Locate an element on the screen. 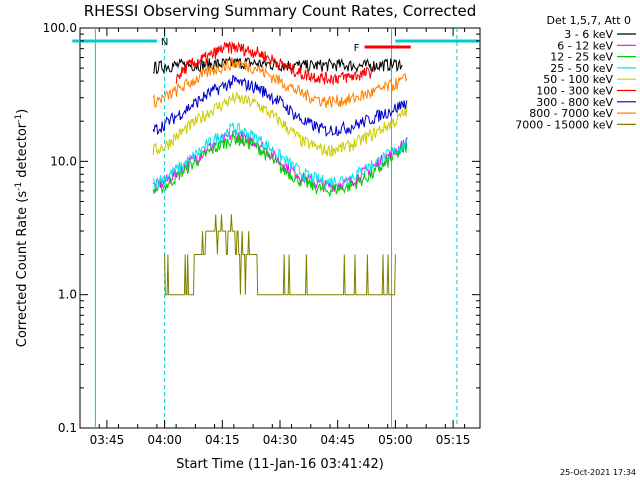 The image size is (640, 480). legend-label: 100 - 300 keV is located at coordinates (574, 91).